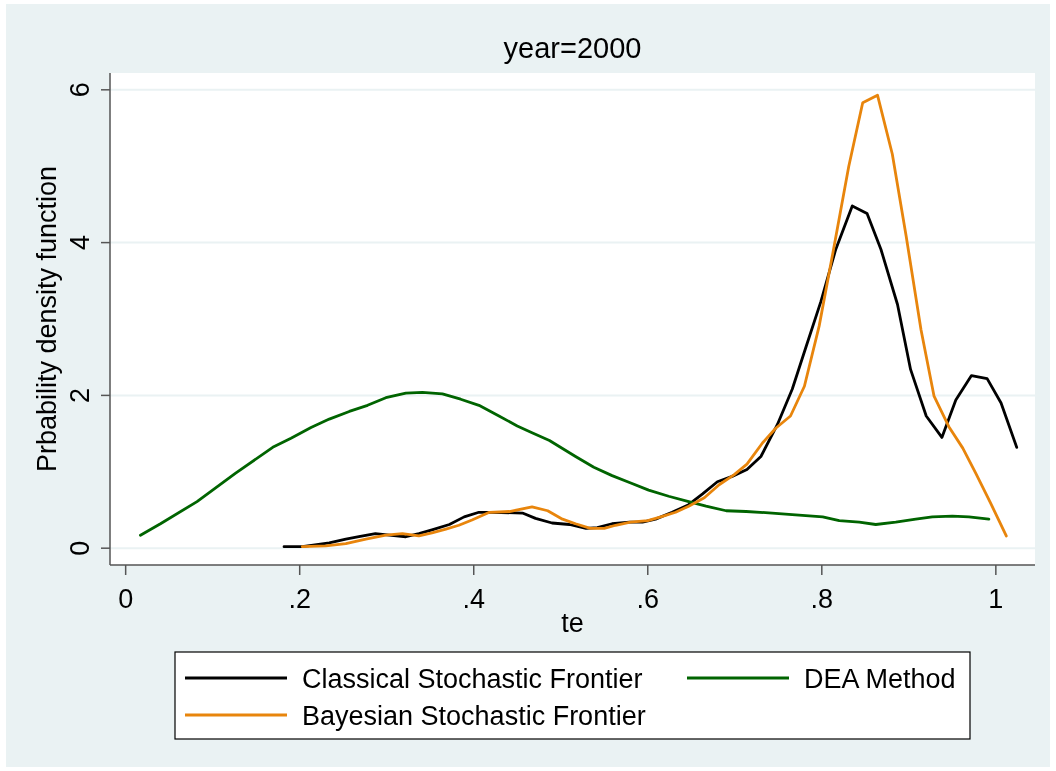  I want to click on x-tick-label: .2, so click(299, 599).